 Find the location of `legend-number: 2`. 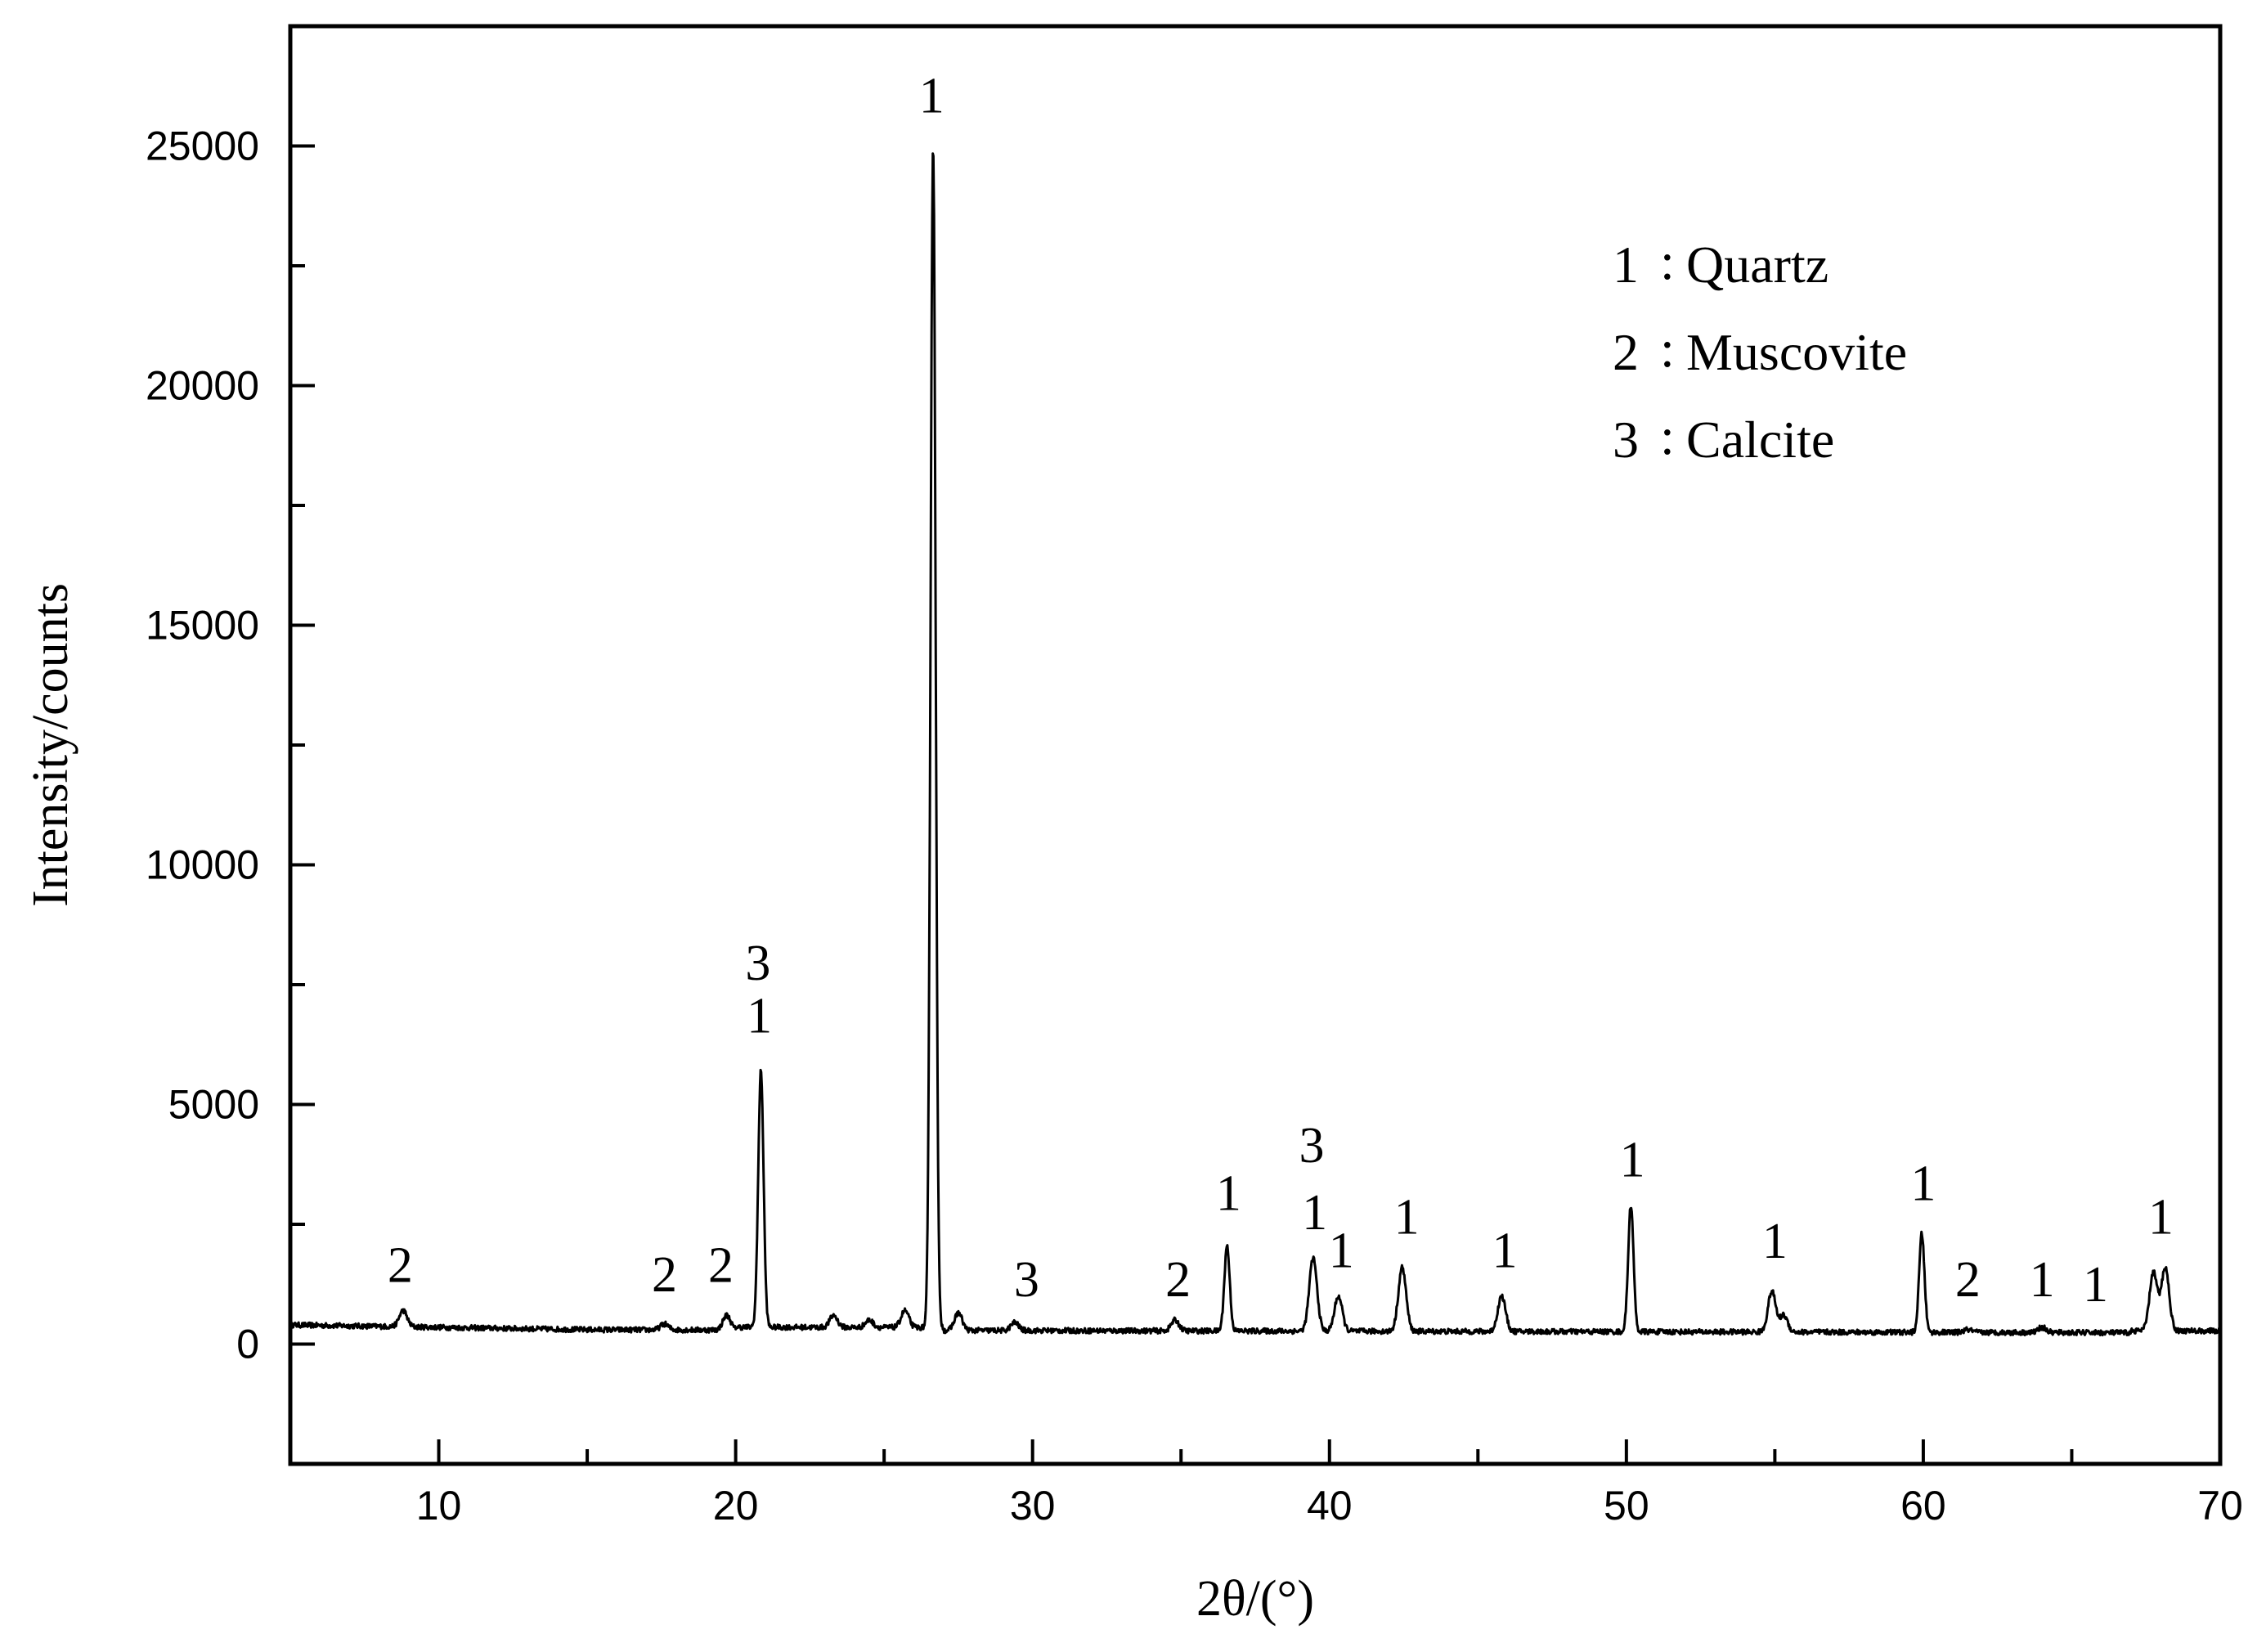

legend-number: 2 is located at coordinates (1626, 352).